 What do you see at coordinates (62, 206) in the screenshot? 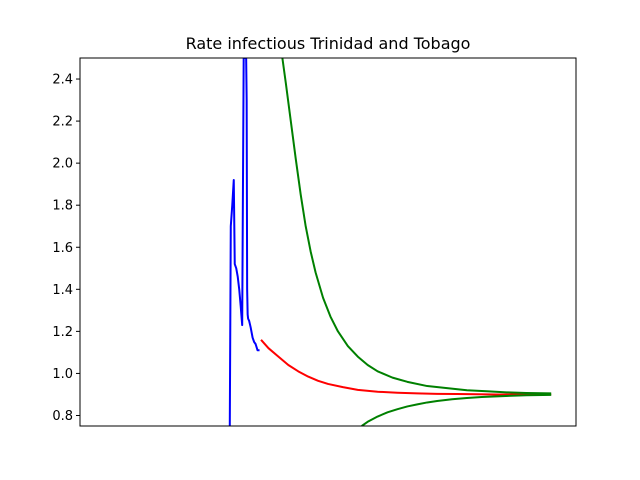
I see `y-tick-label: 1.8` at bounding box center [62, 206].